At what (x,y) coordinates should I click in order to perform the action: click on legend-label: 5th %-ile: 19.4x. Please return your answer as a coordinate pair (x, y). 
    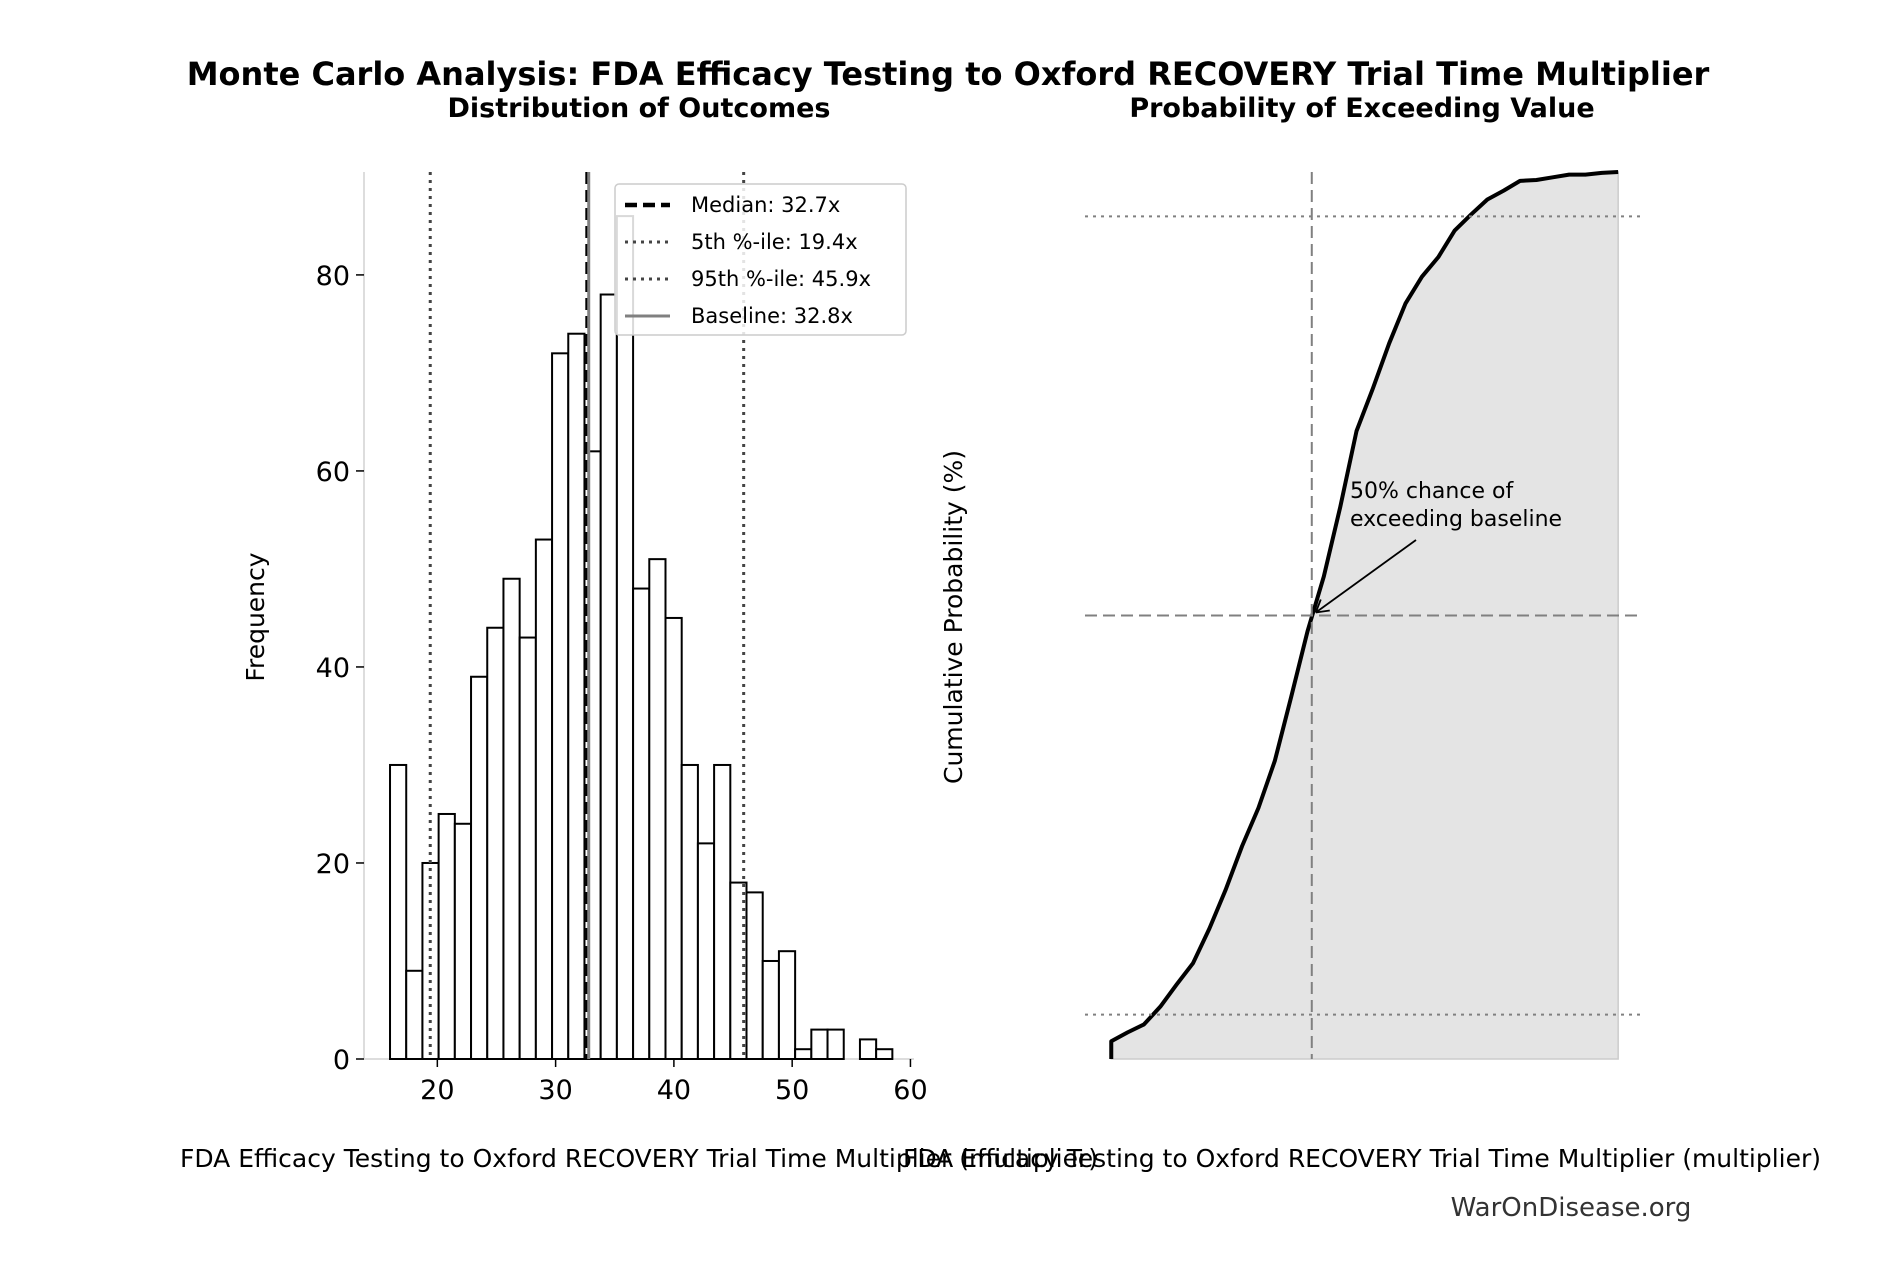
    Looking at the image, I should click on (774, 242).